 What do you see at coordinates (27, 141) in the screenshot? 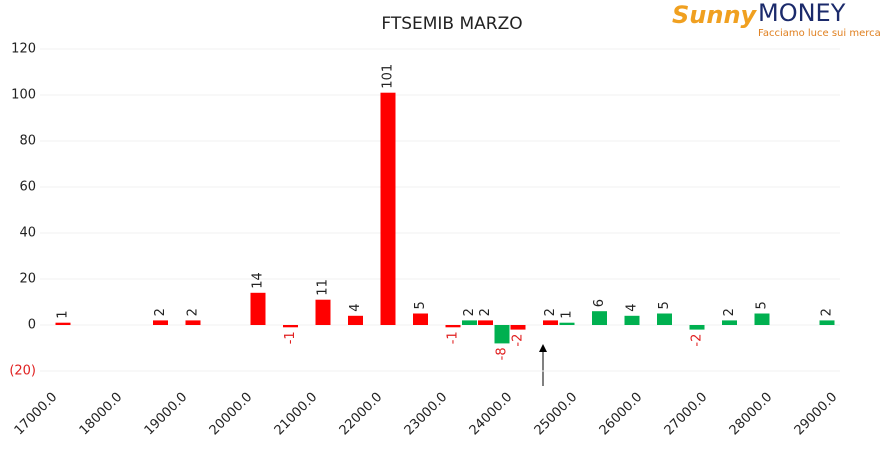
I see `y-tick-label: 80` at bounding box center [27, 141].